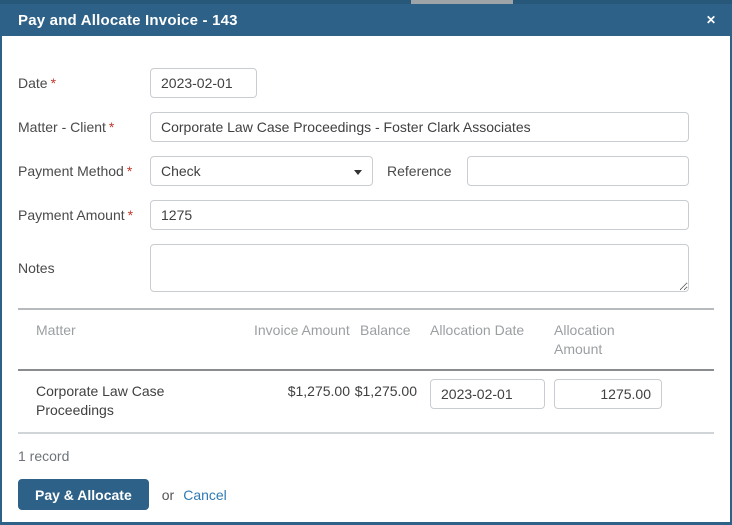  I want to click on payment-method-row: Payment Method * Check Reference, so click(353, 171).